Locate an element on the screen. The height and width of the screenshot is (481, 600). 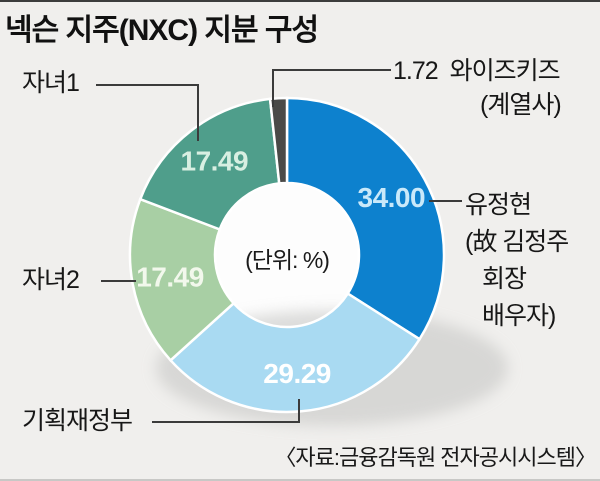
spouse-line-4: 배우자) is located at coordinates (519, 316).